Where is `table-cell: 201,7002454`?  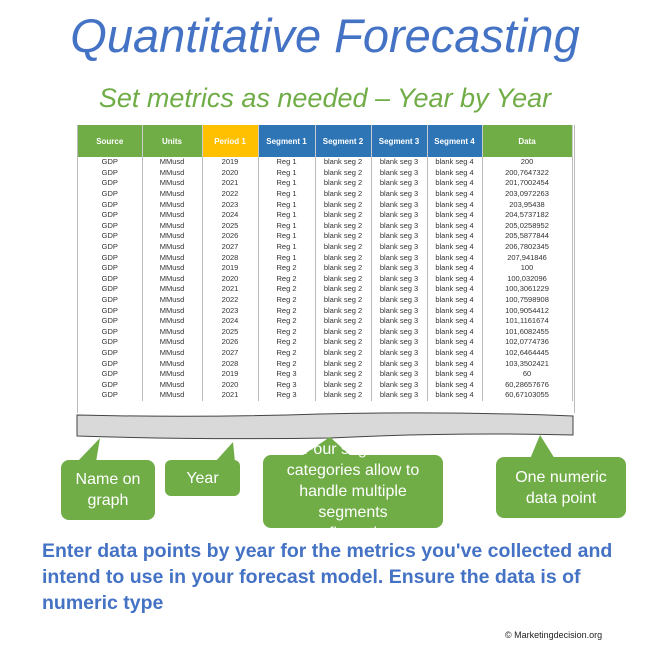 table-cell: 201,7002454 is located at coordinates (527, 183).